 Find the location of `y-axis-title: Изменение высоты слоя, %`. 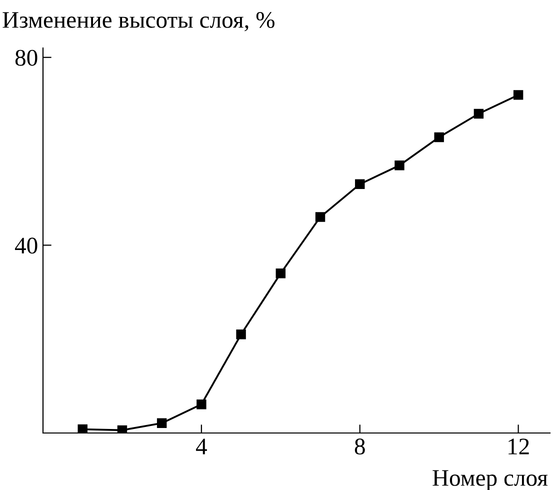

y-axis-title: Изменение высоты слоя, % is located at coordinates (138, 22).